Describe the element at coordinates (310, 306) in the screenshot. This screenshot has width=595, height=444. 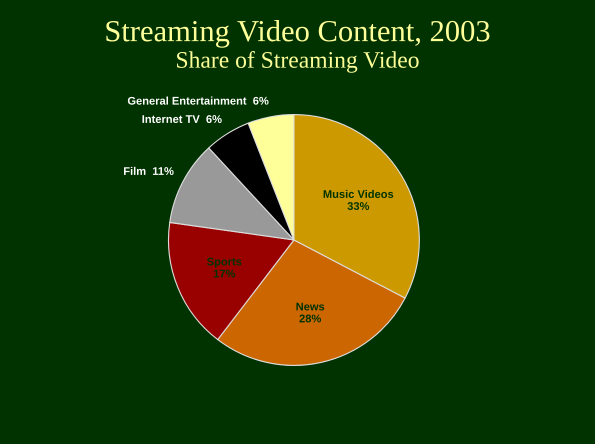
I see `slice-label: News` at that location.